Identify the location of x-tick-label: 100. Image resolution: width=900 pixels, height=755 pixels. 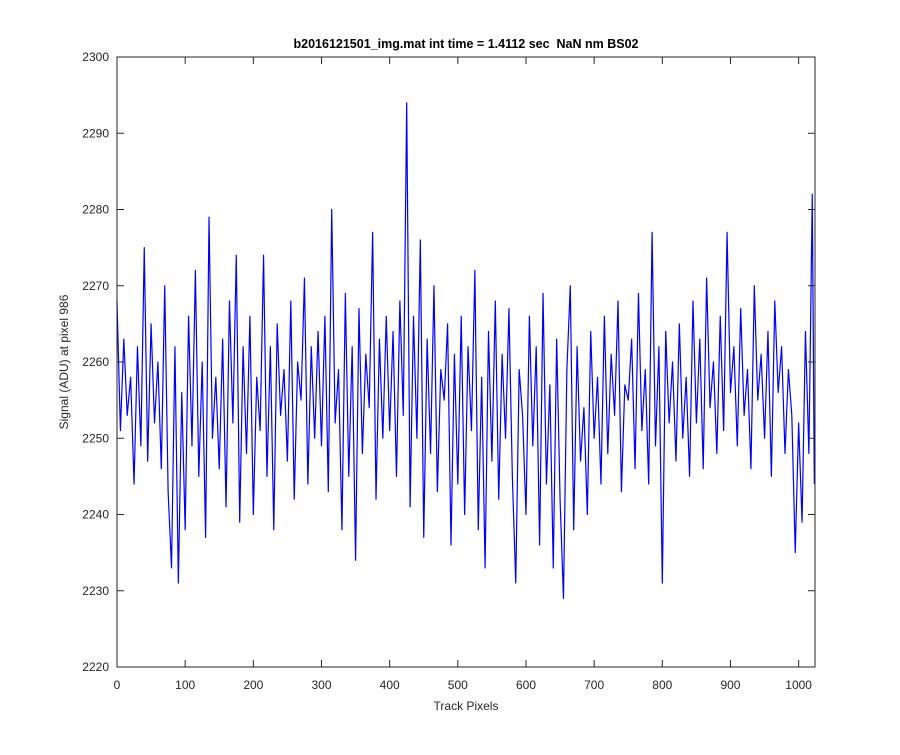
(185, 685).